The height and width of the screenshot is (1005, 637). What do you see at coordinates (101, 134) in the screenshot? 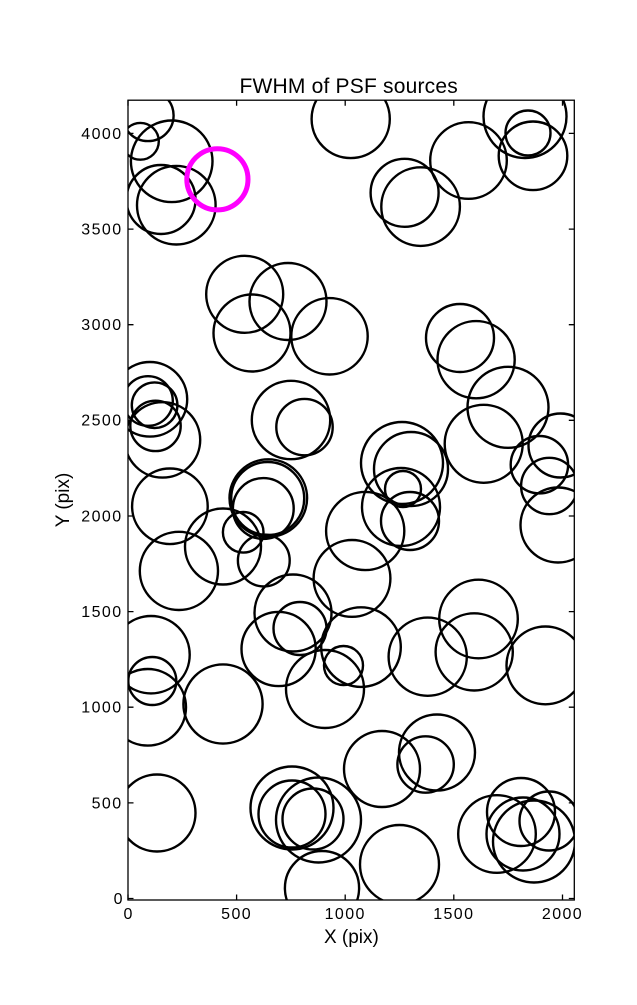
I see `svg-text: 4000` at bounding box center [101, 134].